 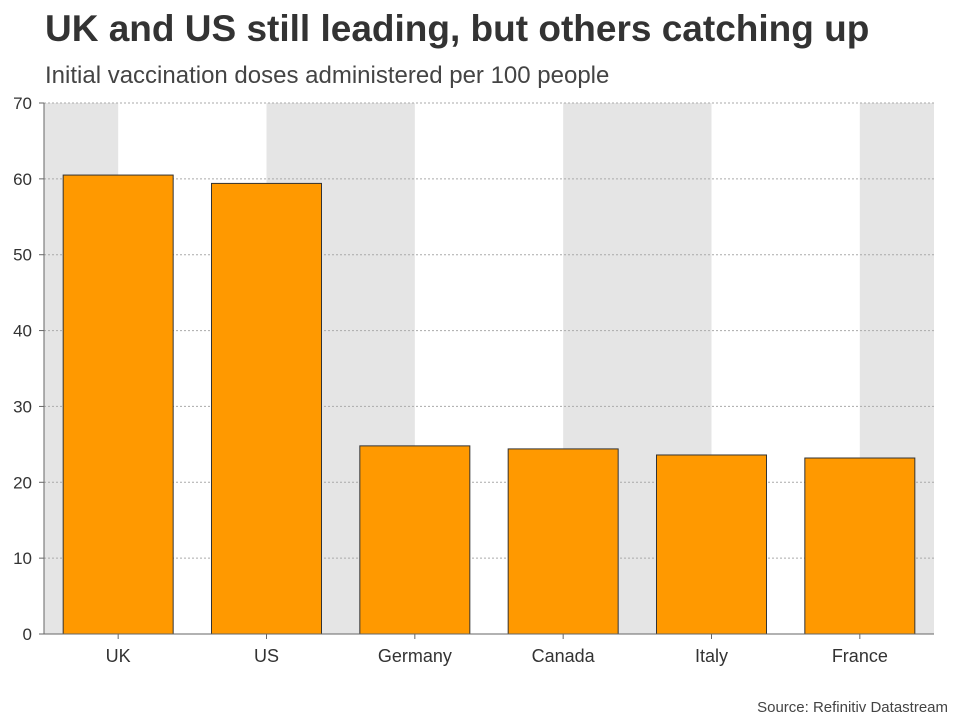 What do you see at coordinates (564, 656) in the screenshot?
I see `x-tick-label: Canada` at bounding box center [564, 656].